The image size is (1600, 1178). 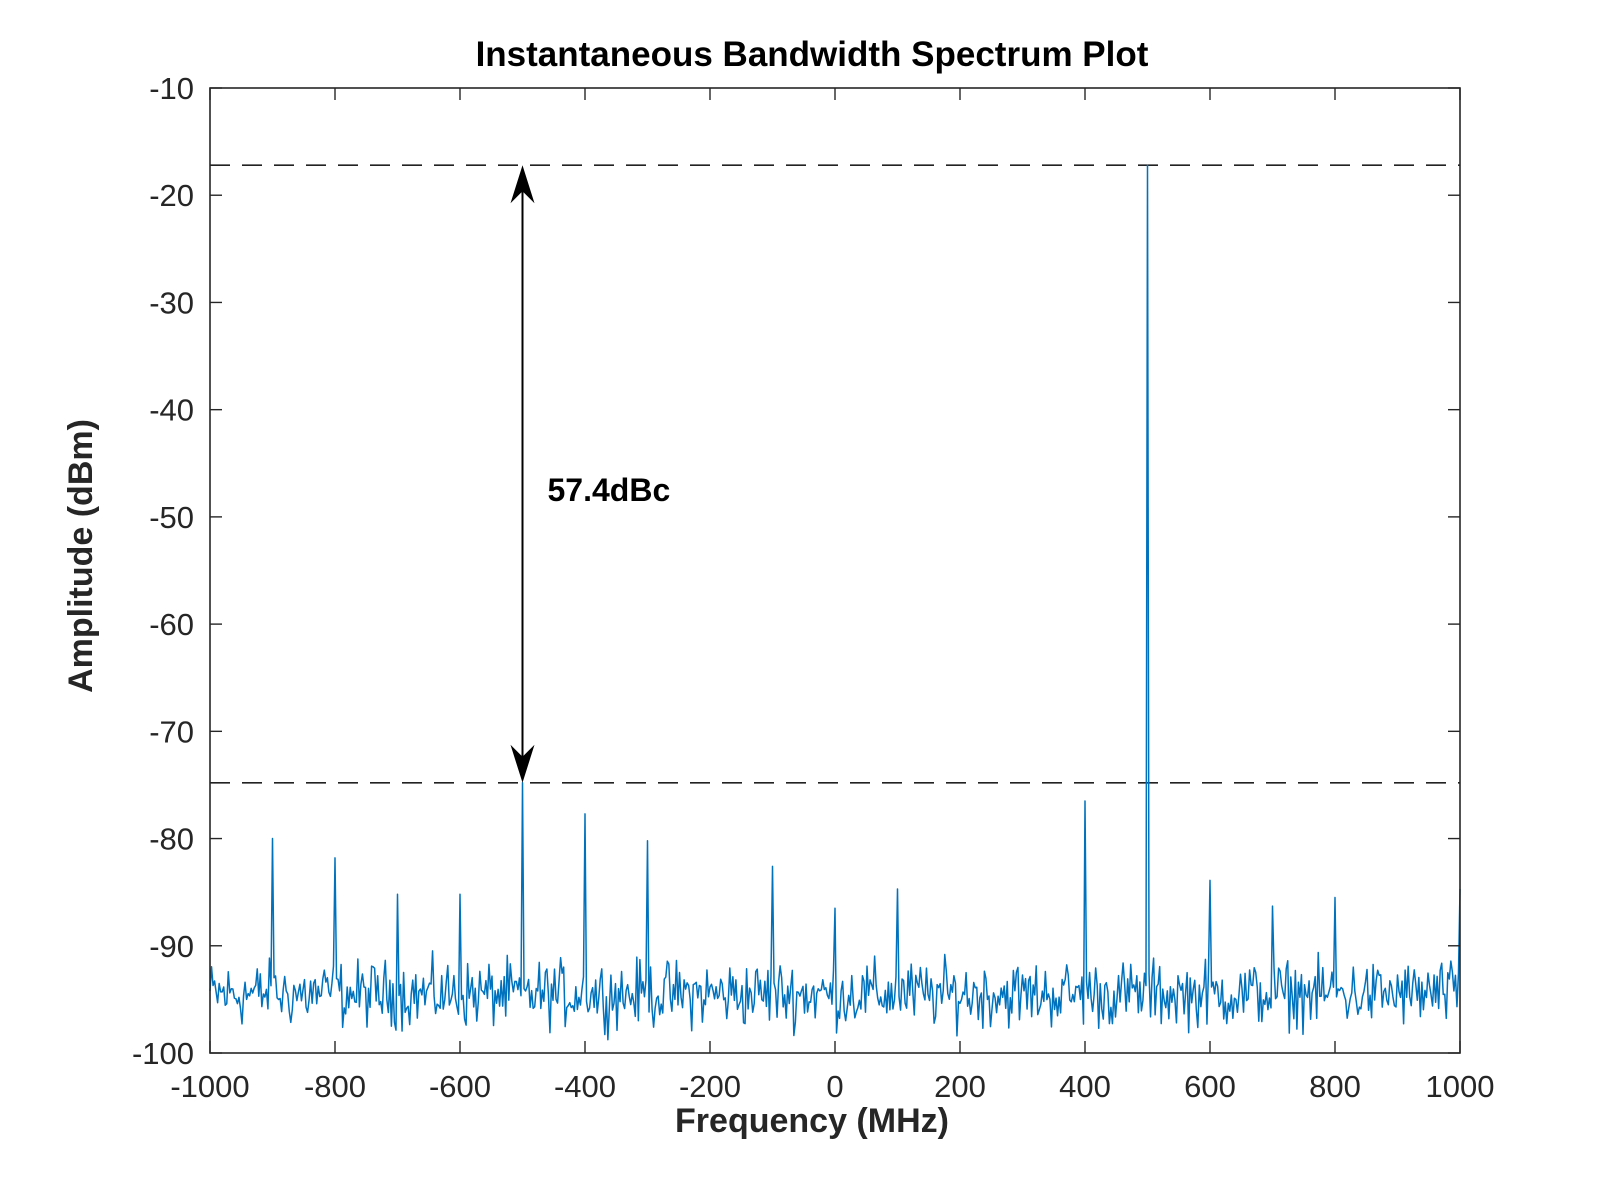 What do you see at coordinates (171, 302) in the screenshot?
I see `y-tick-label: -30` at bounding box center [171, 302].